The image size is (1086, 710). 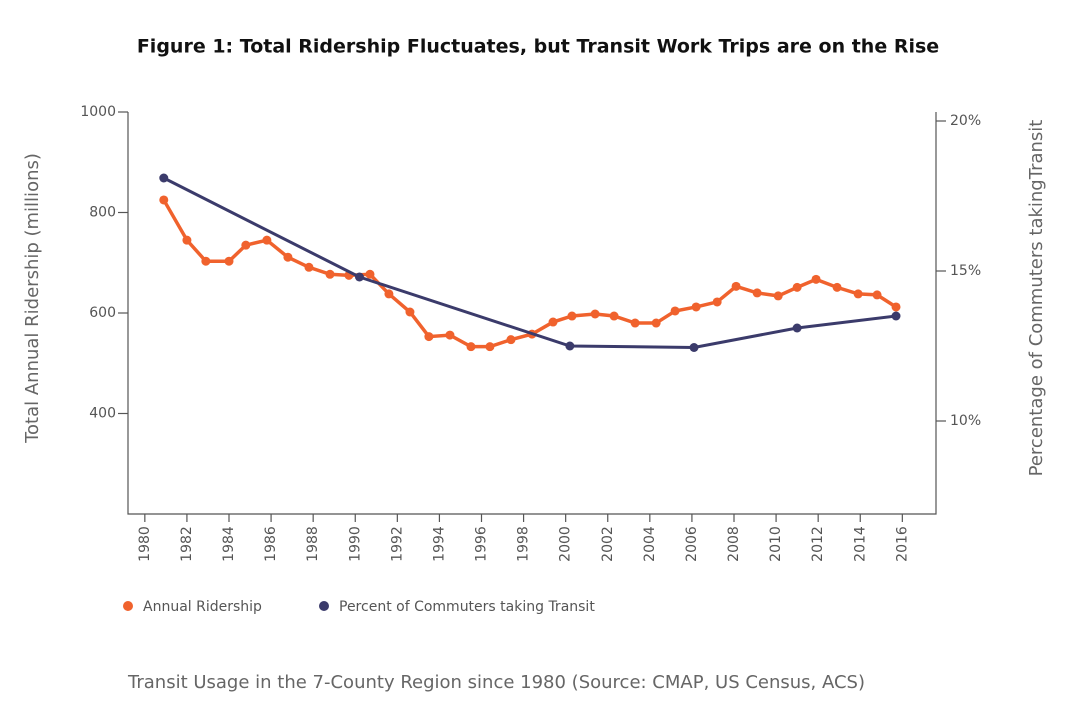 I want to click on x-tick-label: 1988, so click(x=313, y=544).